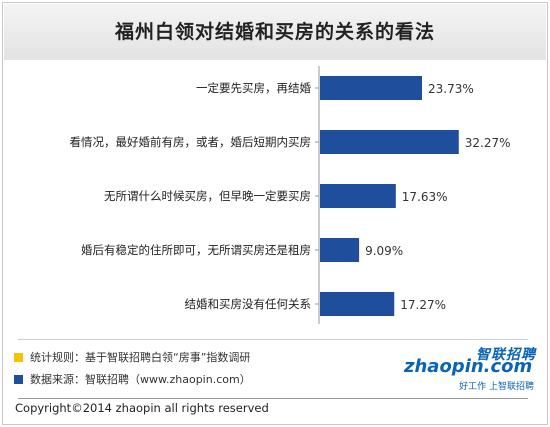  I want to click on value-label: 9.09%, so click(384, 251).